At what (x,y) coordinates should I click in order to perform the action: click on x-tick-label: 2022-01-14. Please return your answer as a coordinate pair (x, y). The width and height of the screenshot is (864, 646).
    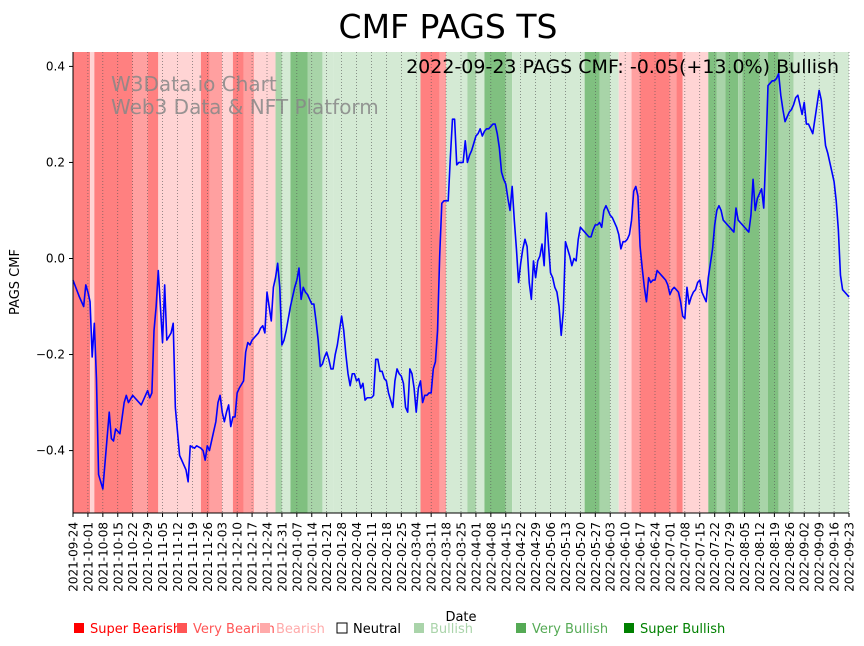
    Looking at the image, I should click on (312, 557).